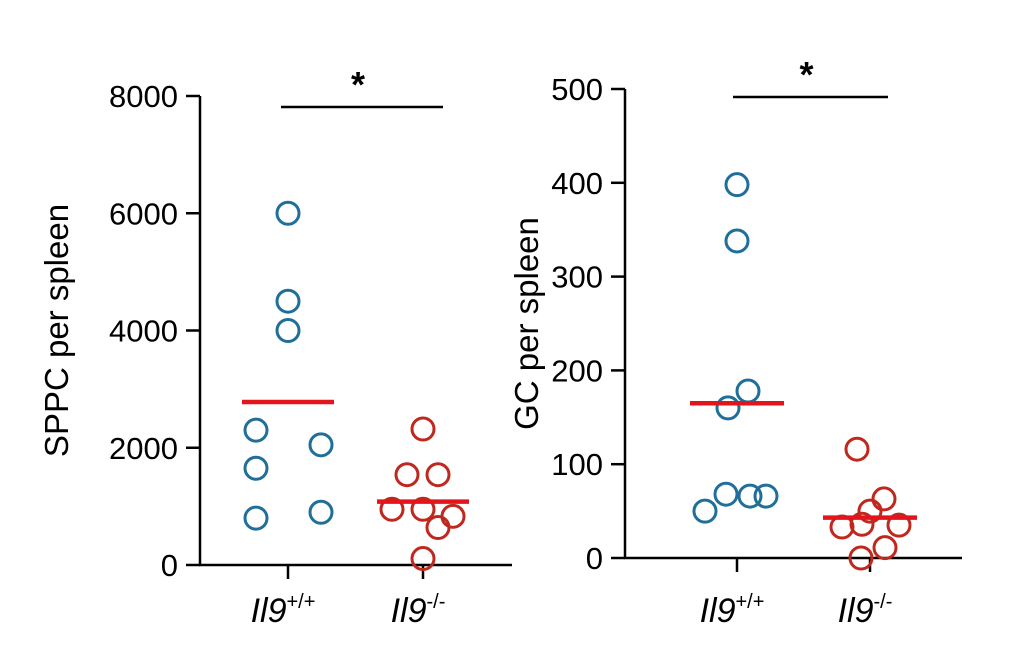  Describe the element at coordinates (577, 277) in the screenshot. I see `y-tick-label: 300` at that location.